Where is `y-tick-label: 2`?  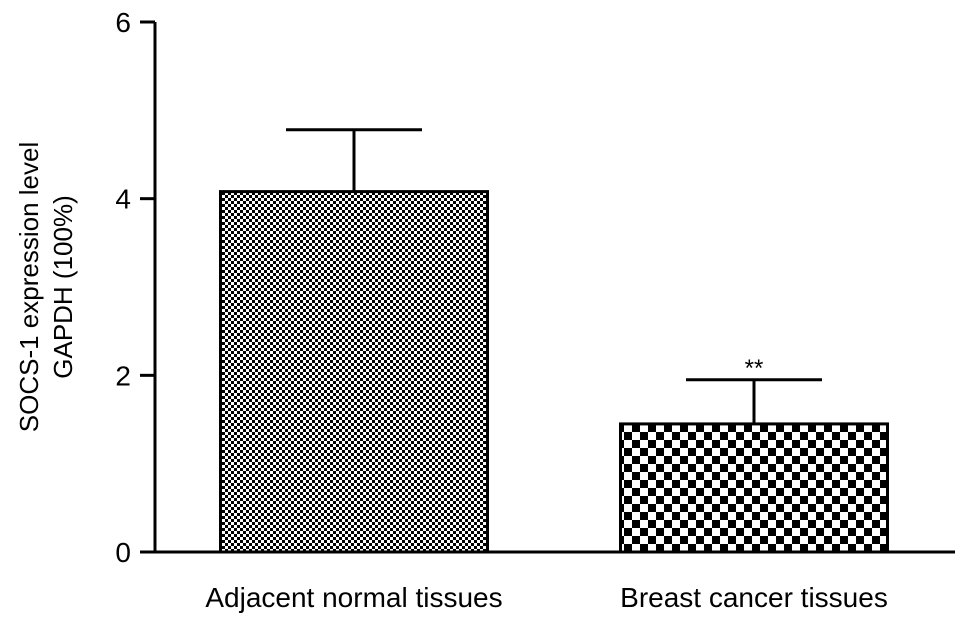 y-tick-label: 2 is located at coordinates (123, 375).